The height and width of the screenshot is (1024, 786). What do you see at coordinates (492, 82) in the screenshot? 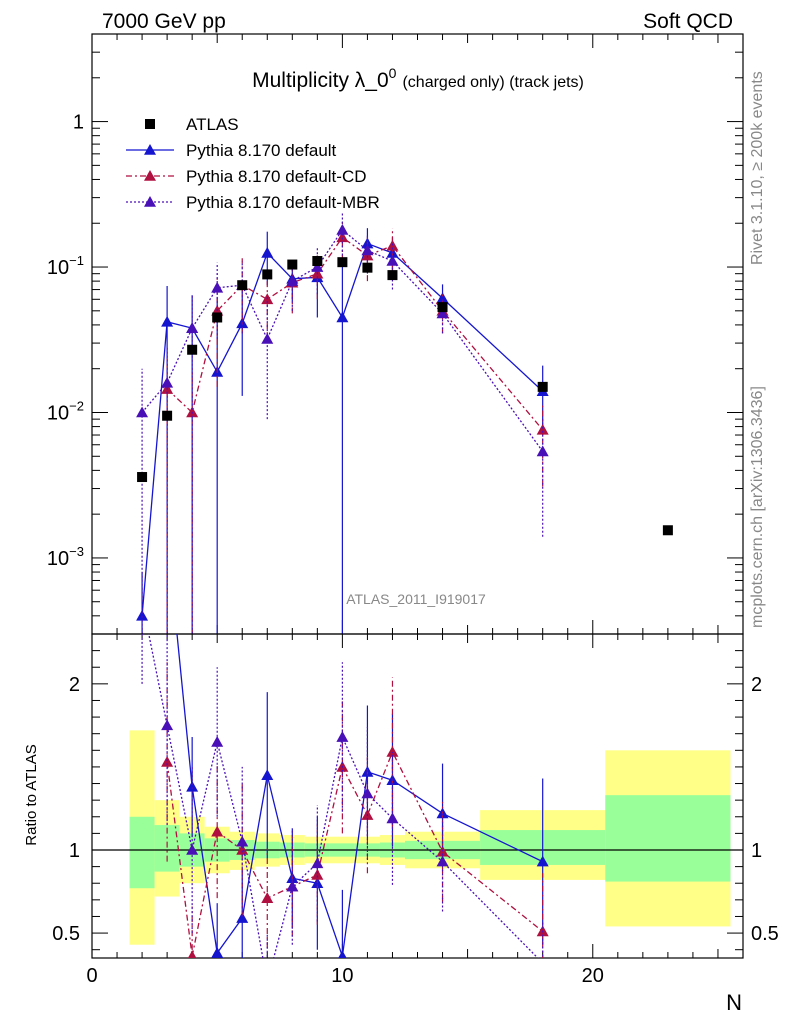
I see `chart-title-sub: (charged only) (track jets)` at bounding box center [492, 82].